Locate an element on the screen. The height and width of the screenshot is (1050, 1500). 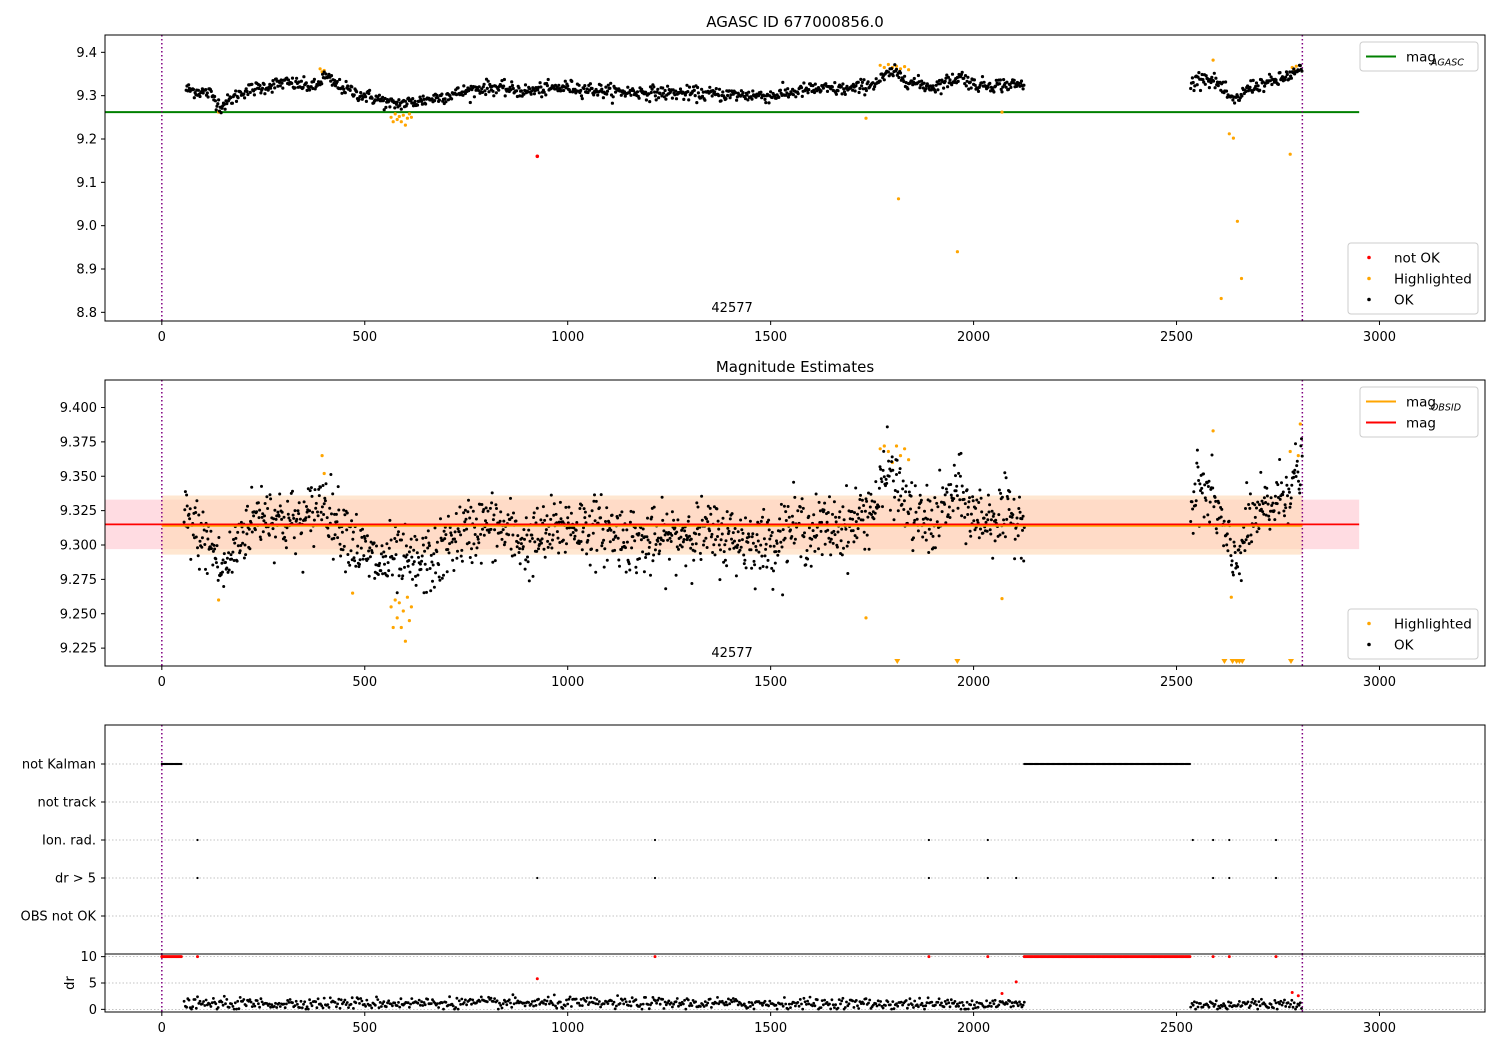
y-tick-label: 9.4 is located at coordinates (86, 53).